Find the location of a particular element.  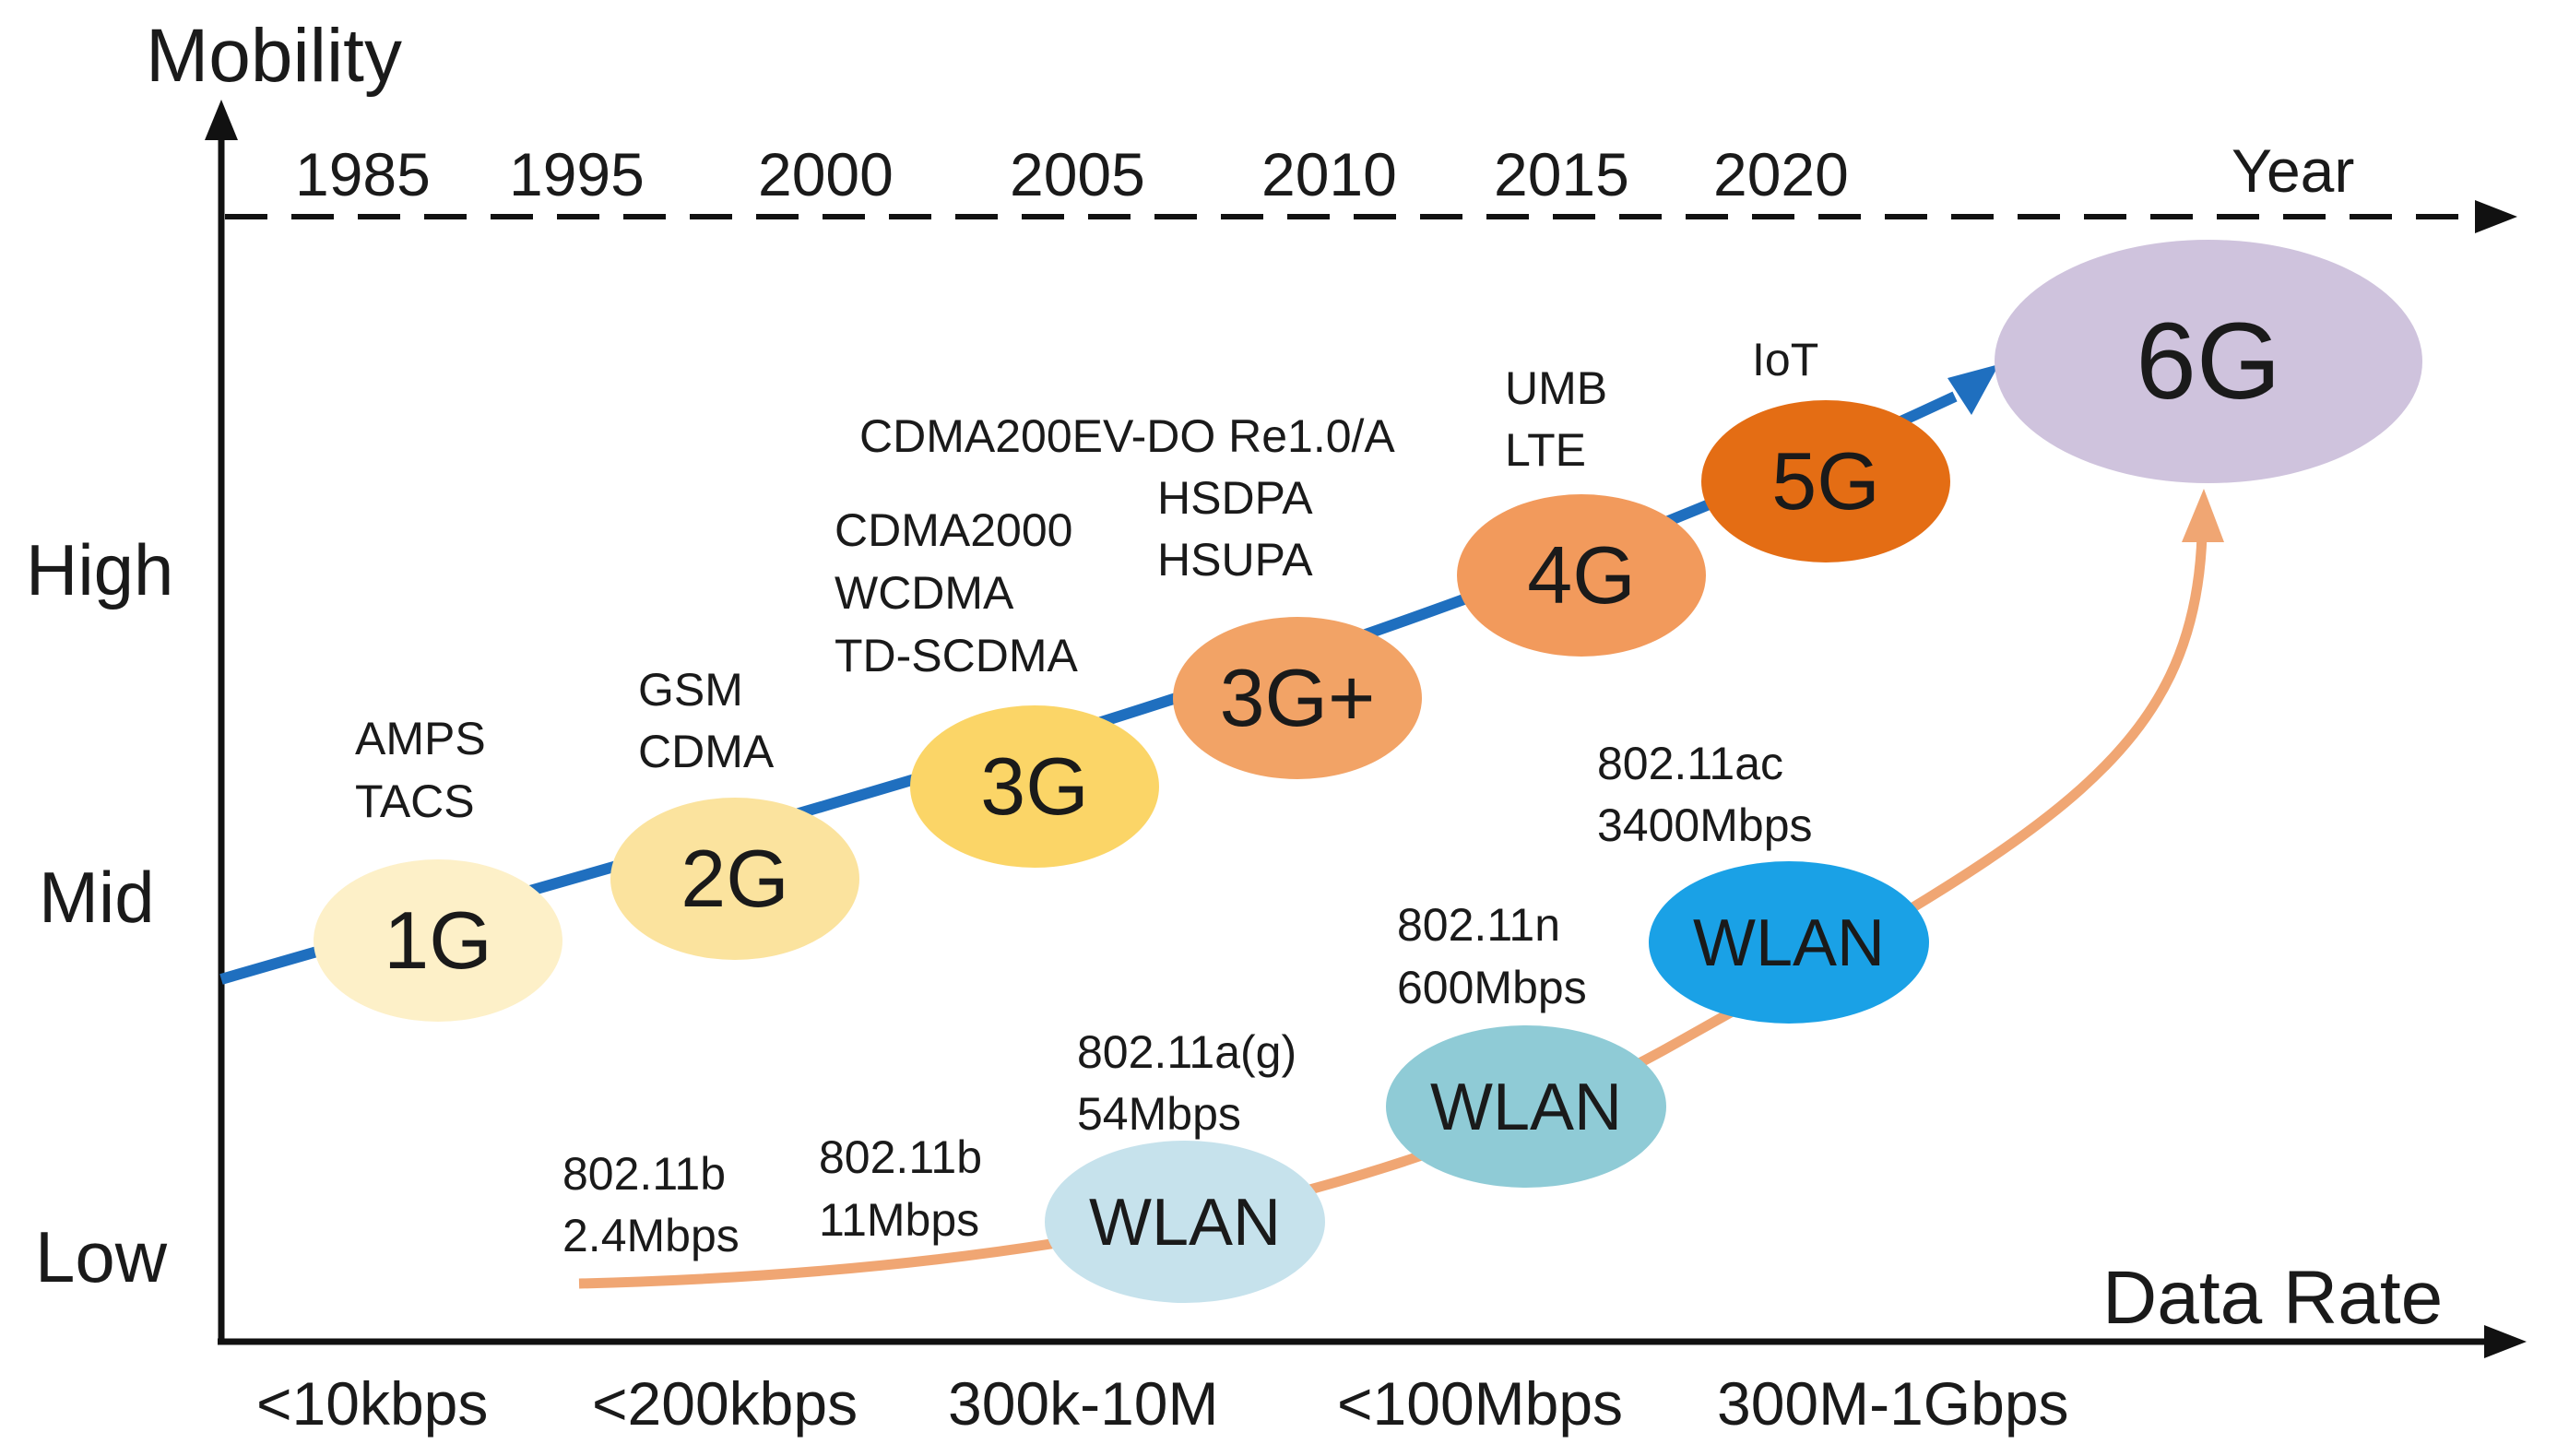

tech-label: HSUPA is located at coordinates (1235, 560).